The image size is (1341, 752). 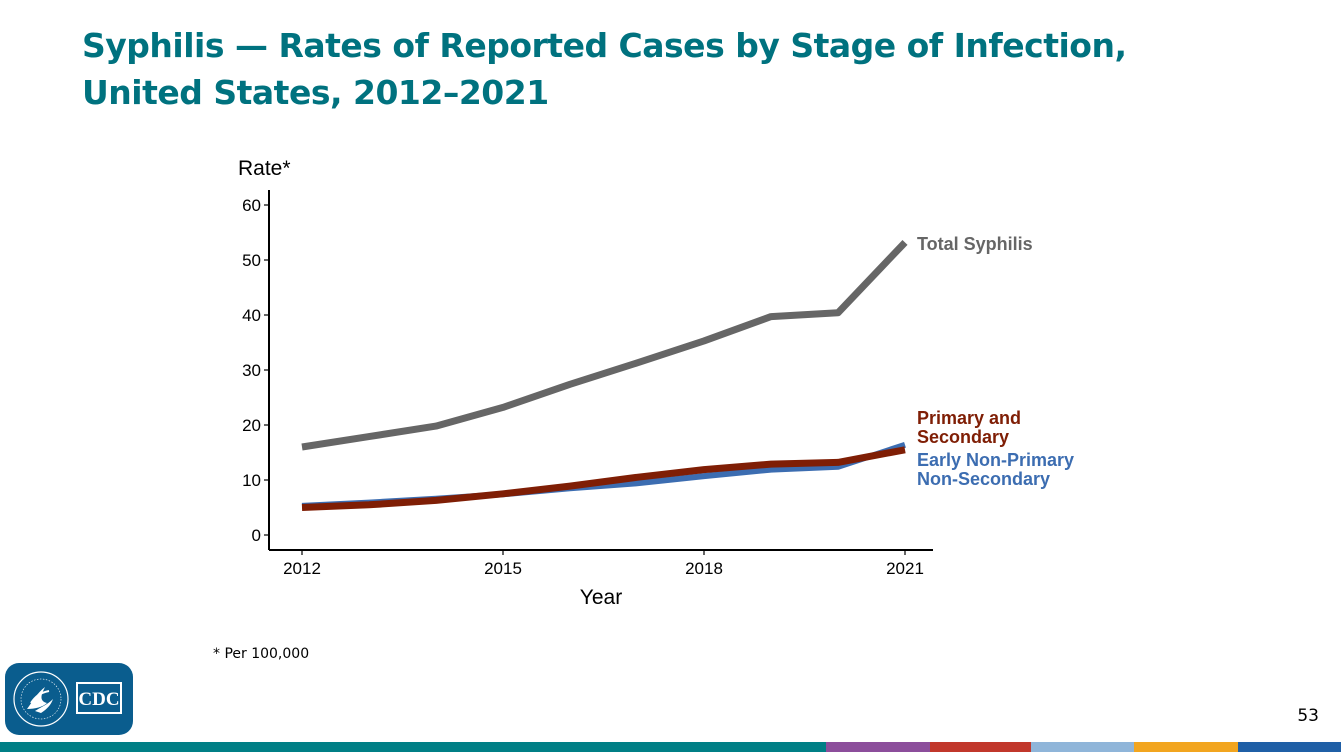 I want to click on hhs-cdc-logo: CDC, so click(x=69, y=699).